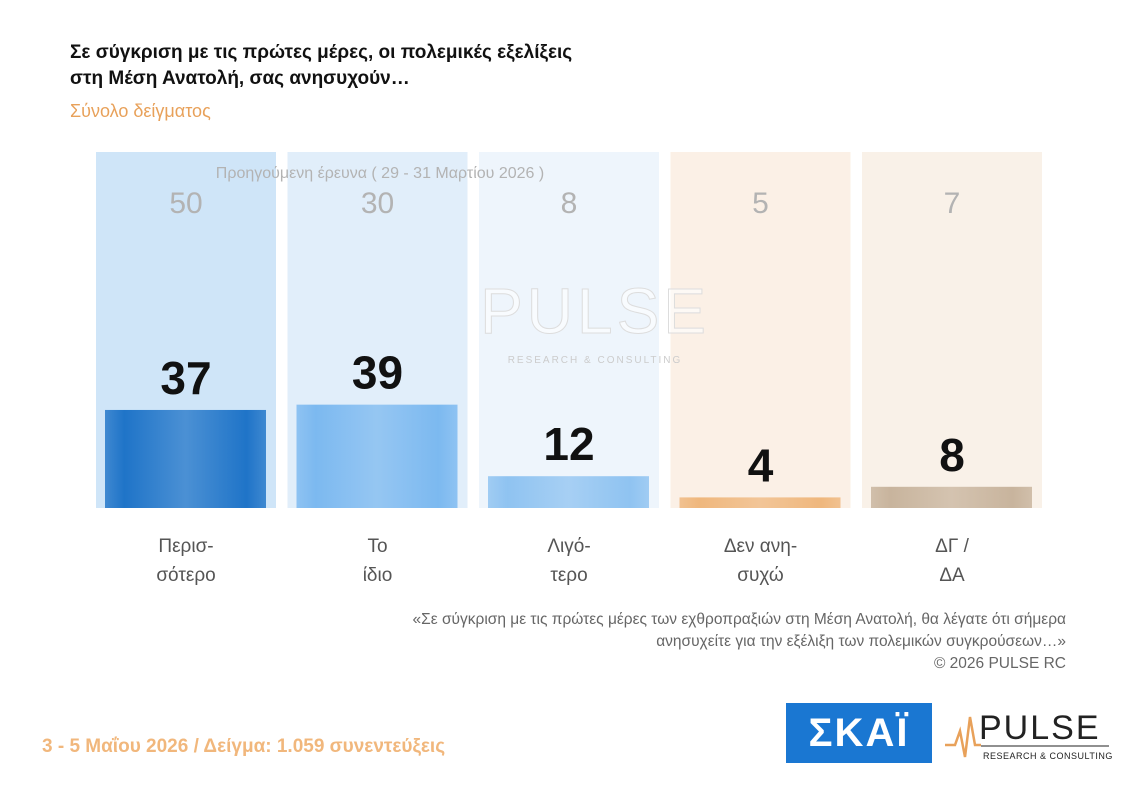 This screenshot has width=1130, height=787. Describe the element at coordinates (377, 373) in the screenshot. I see `value-label-2: 39` at that location.